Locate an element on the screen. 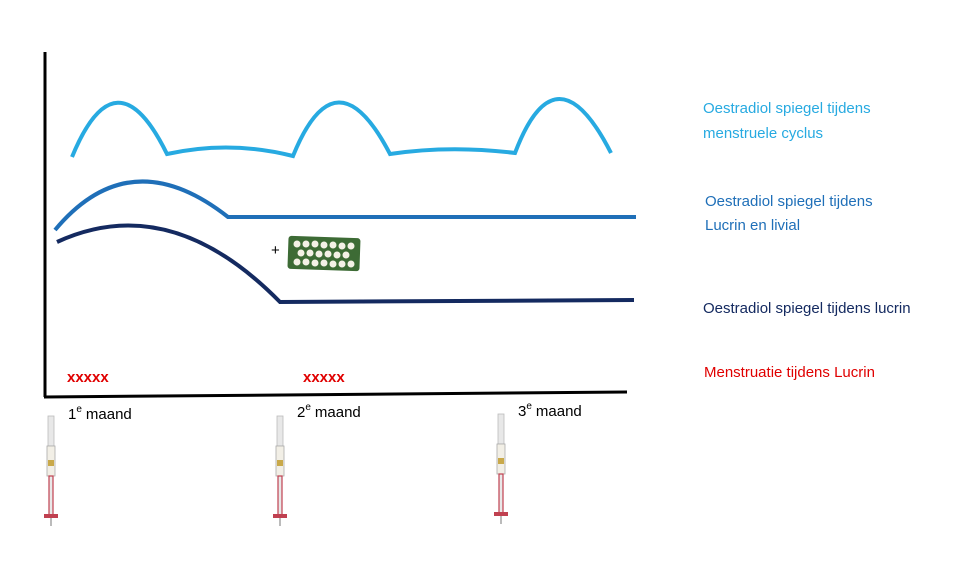  month-label: 2e maand is located at coordinates (329, 411).